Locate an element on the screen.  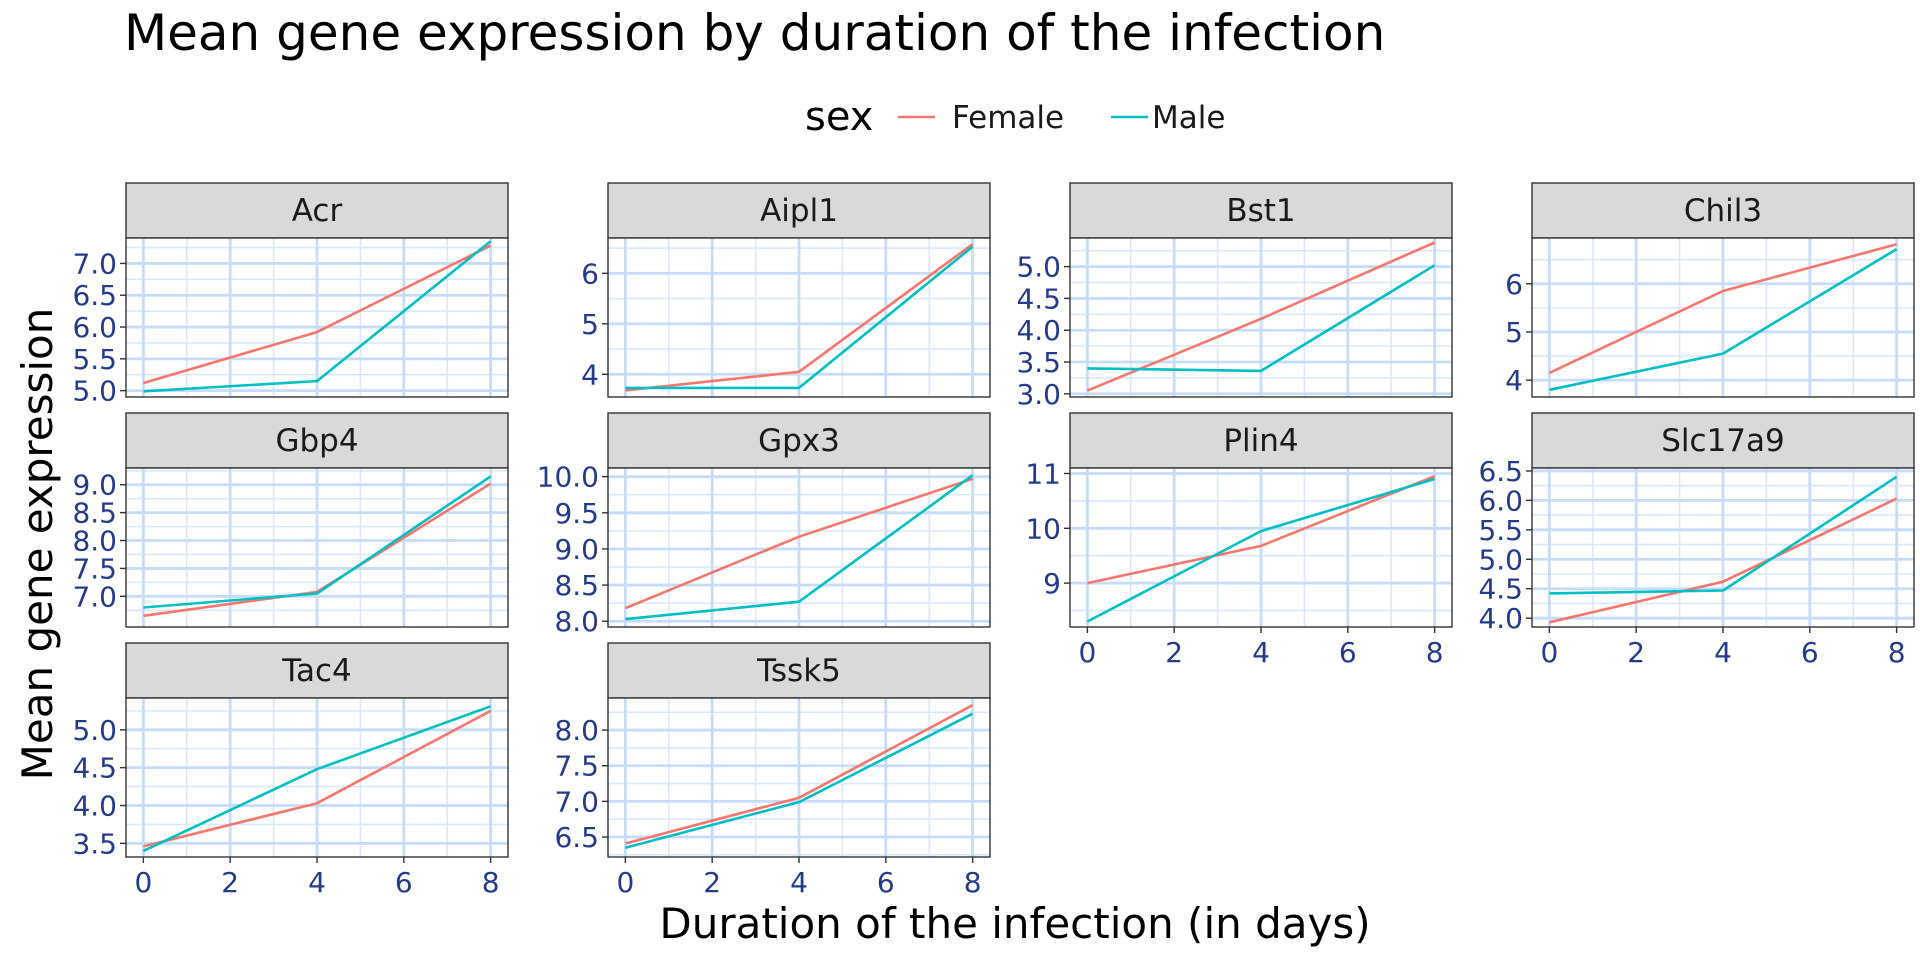
line-tac4-male is located at coordinates (317, 779).